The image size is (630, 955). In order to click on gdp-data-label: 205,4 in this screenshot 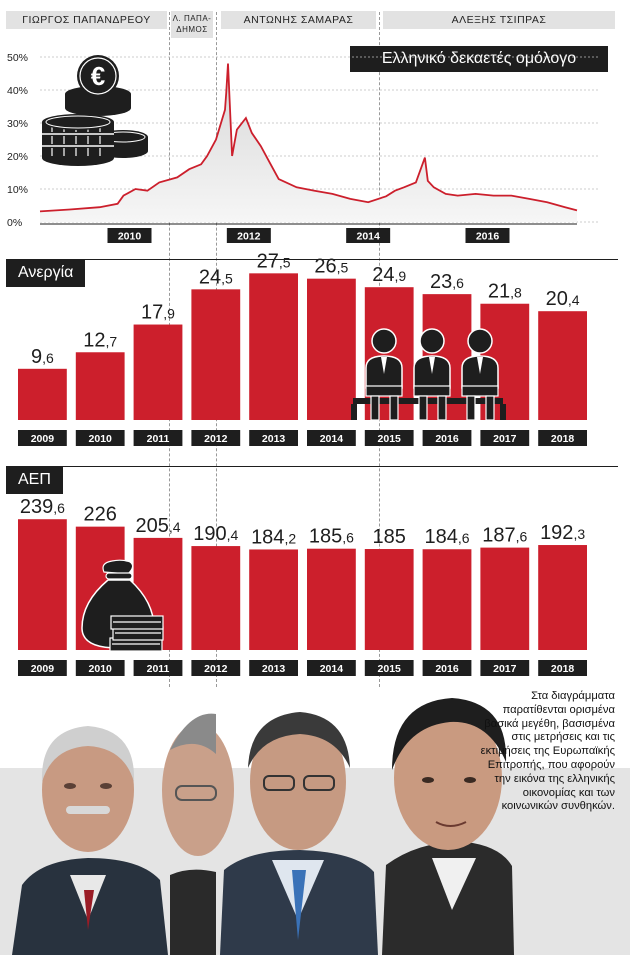, I will do `click(157, 526)`.